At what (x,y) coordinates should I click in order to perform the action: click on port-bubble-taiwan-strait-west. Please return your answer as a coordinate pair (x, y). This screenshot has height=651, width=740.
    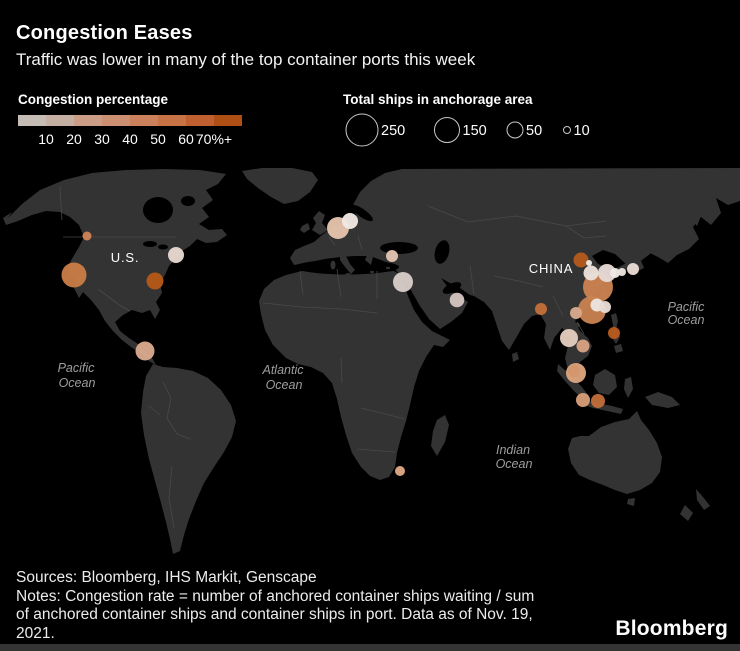
    Looking at the image, I should click on (576, 313).